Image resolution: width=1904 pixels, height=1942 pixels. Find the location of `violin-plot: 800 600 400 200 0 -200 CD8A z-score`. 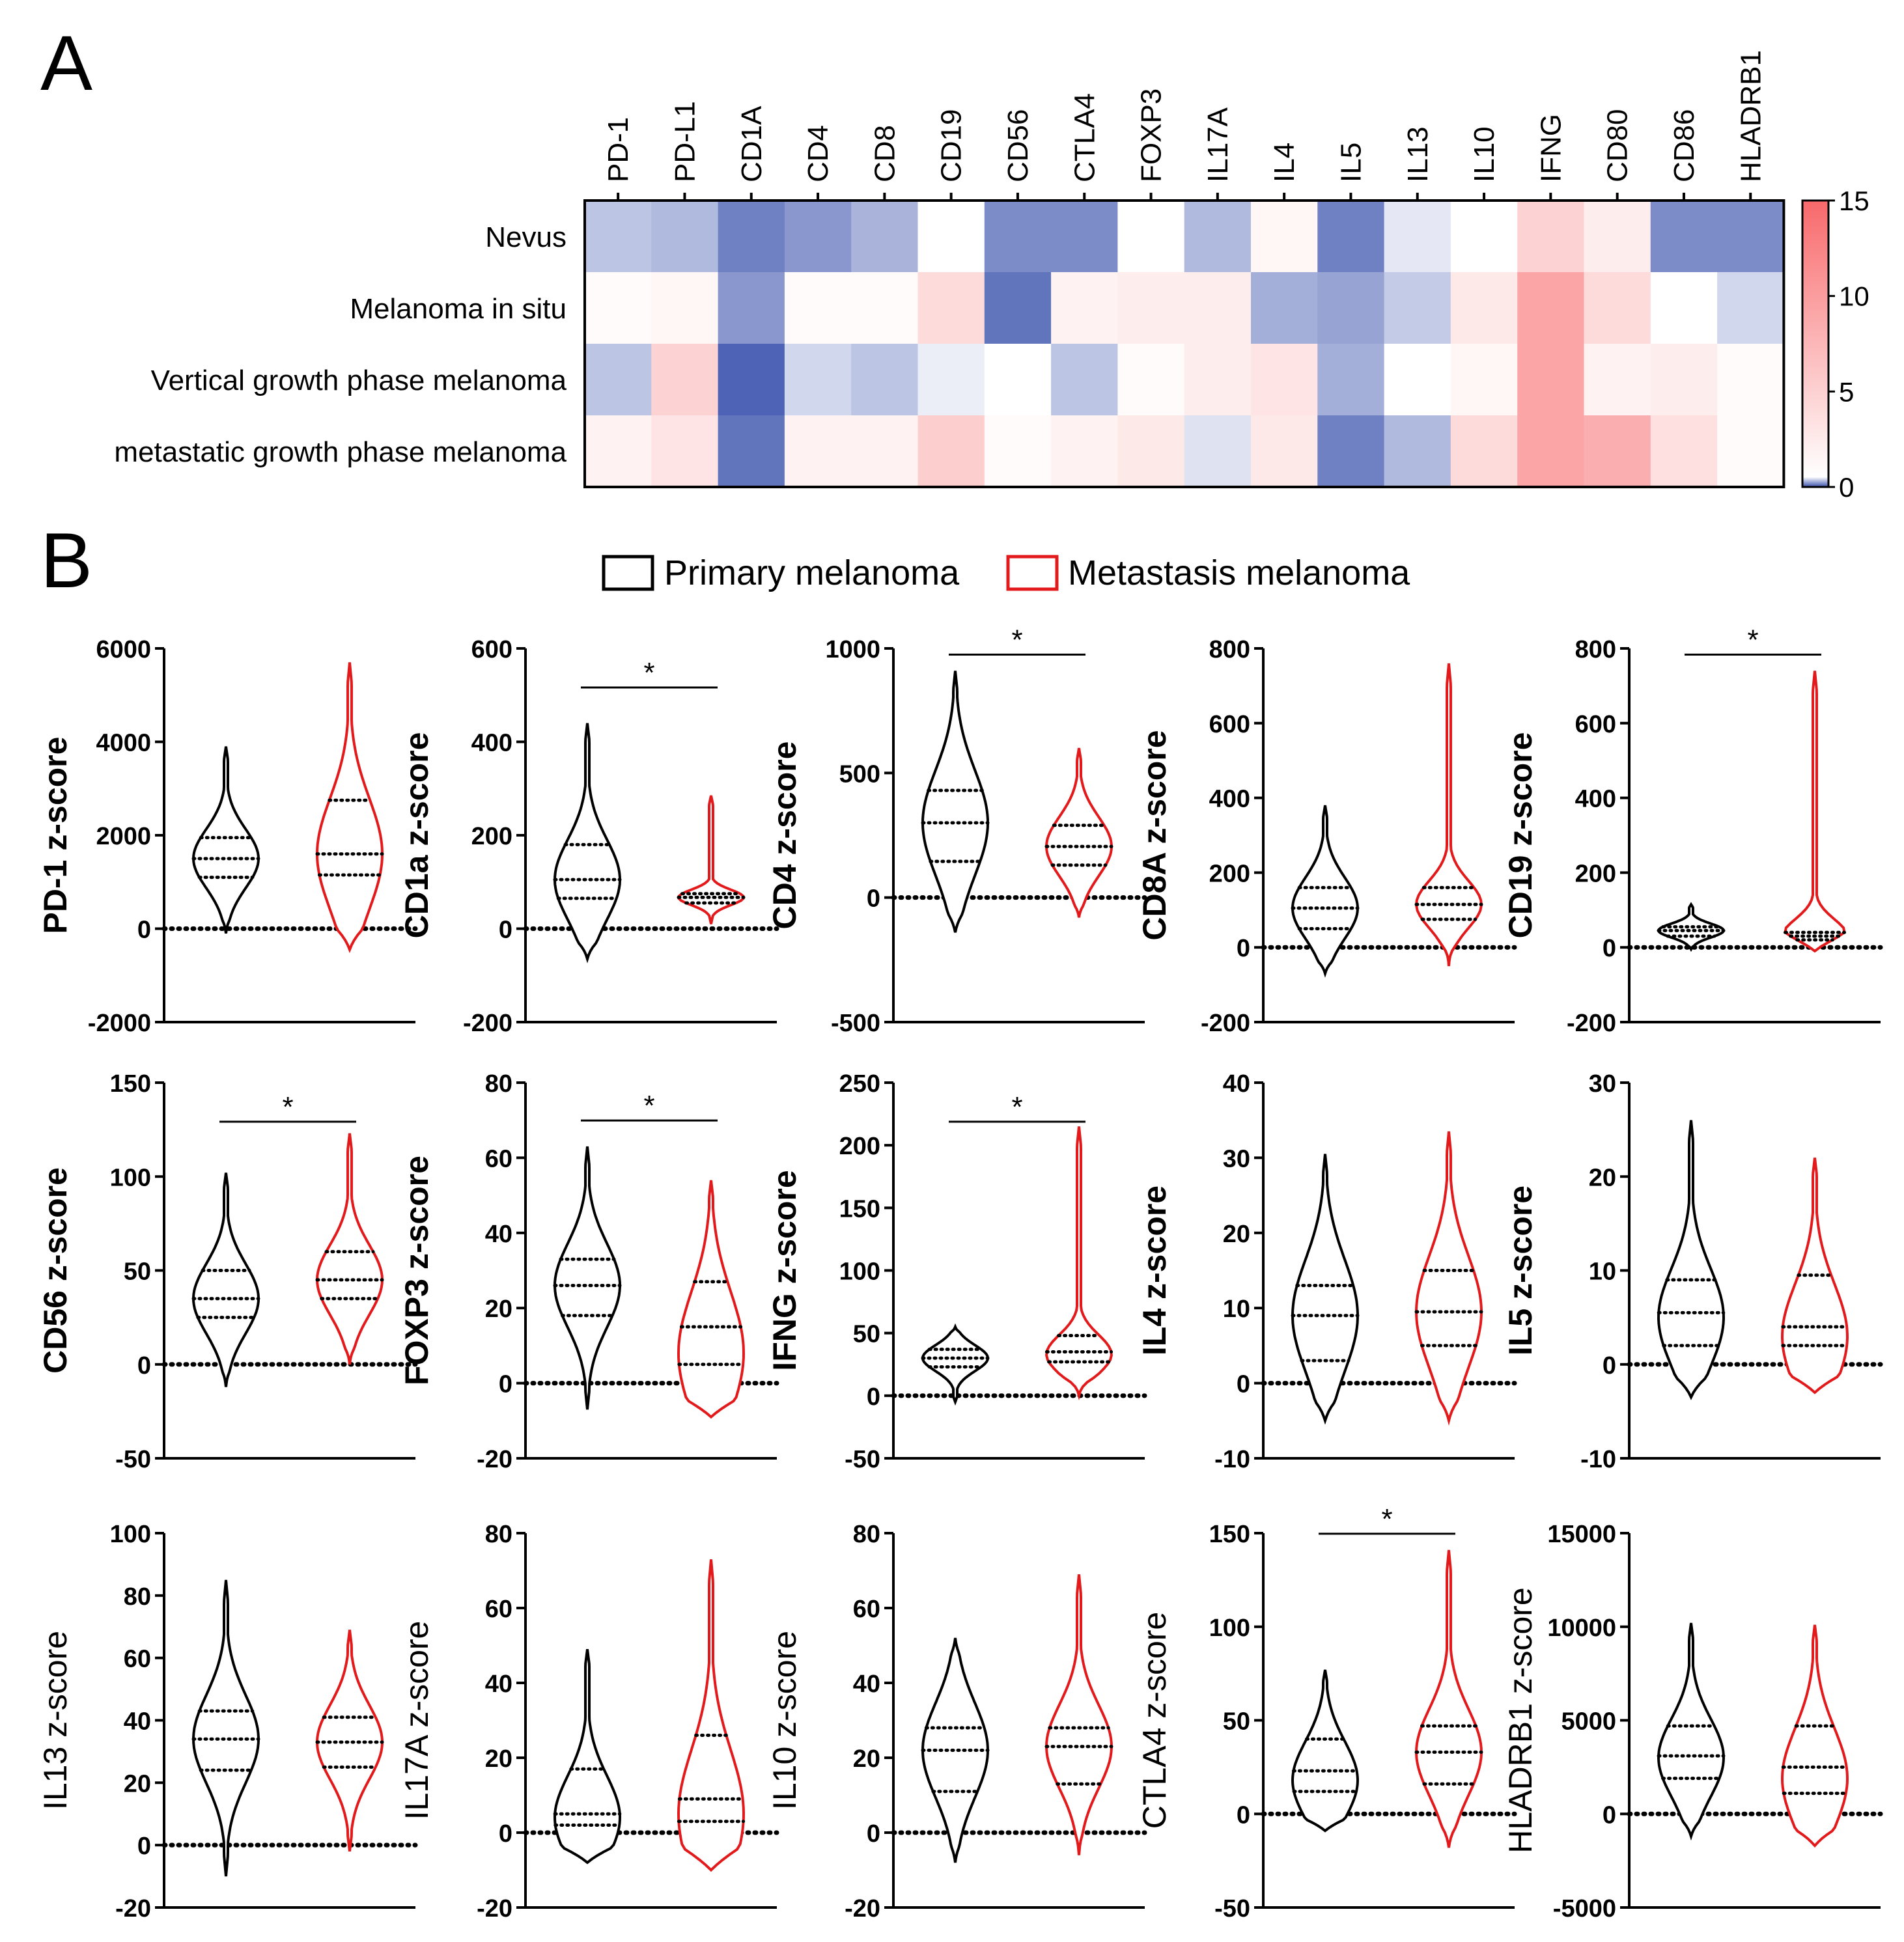

violin-plot: 800 600 400 200 0 -200 CD8A z-score is located at coordinates (1327, 836).